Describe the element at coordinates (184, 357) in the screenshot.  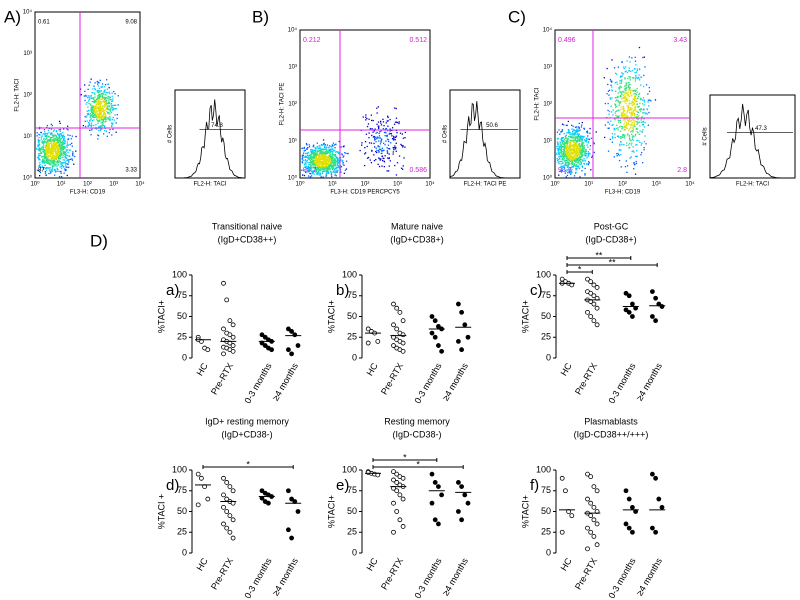
I see `y-tick-label: 0` at that location.